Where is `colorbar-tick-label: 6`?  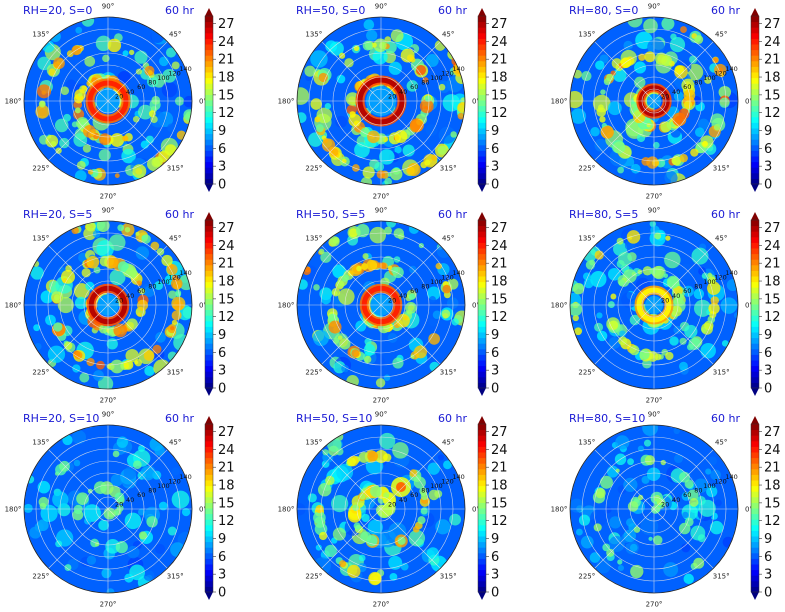 colorbar-tick-label: 6 is located at coordinates (768, 353).